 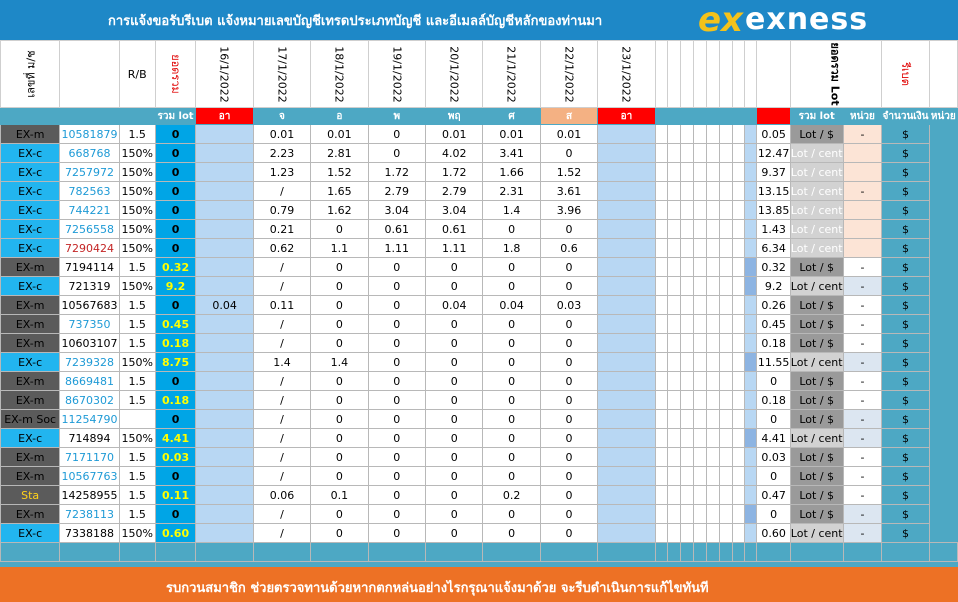 I want to click on account-cell: 10567763, so click(x=89, y=476).